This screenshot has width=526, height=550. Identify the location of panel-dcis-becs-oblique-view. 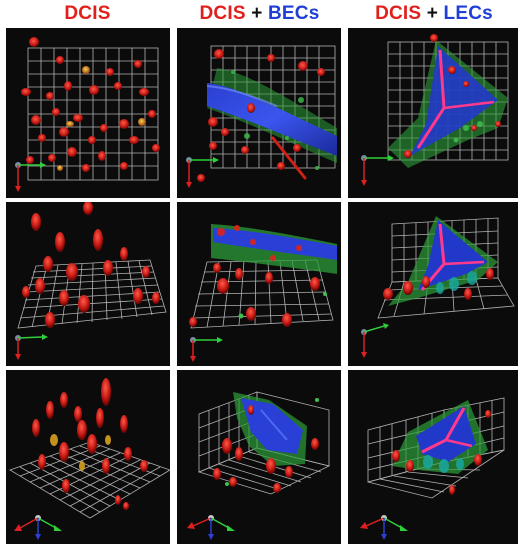
(259, 457).